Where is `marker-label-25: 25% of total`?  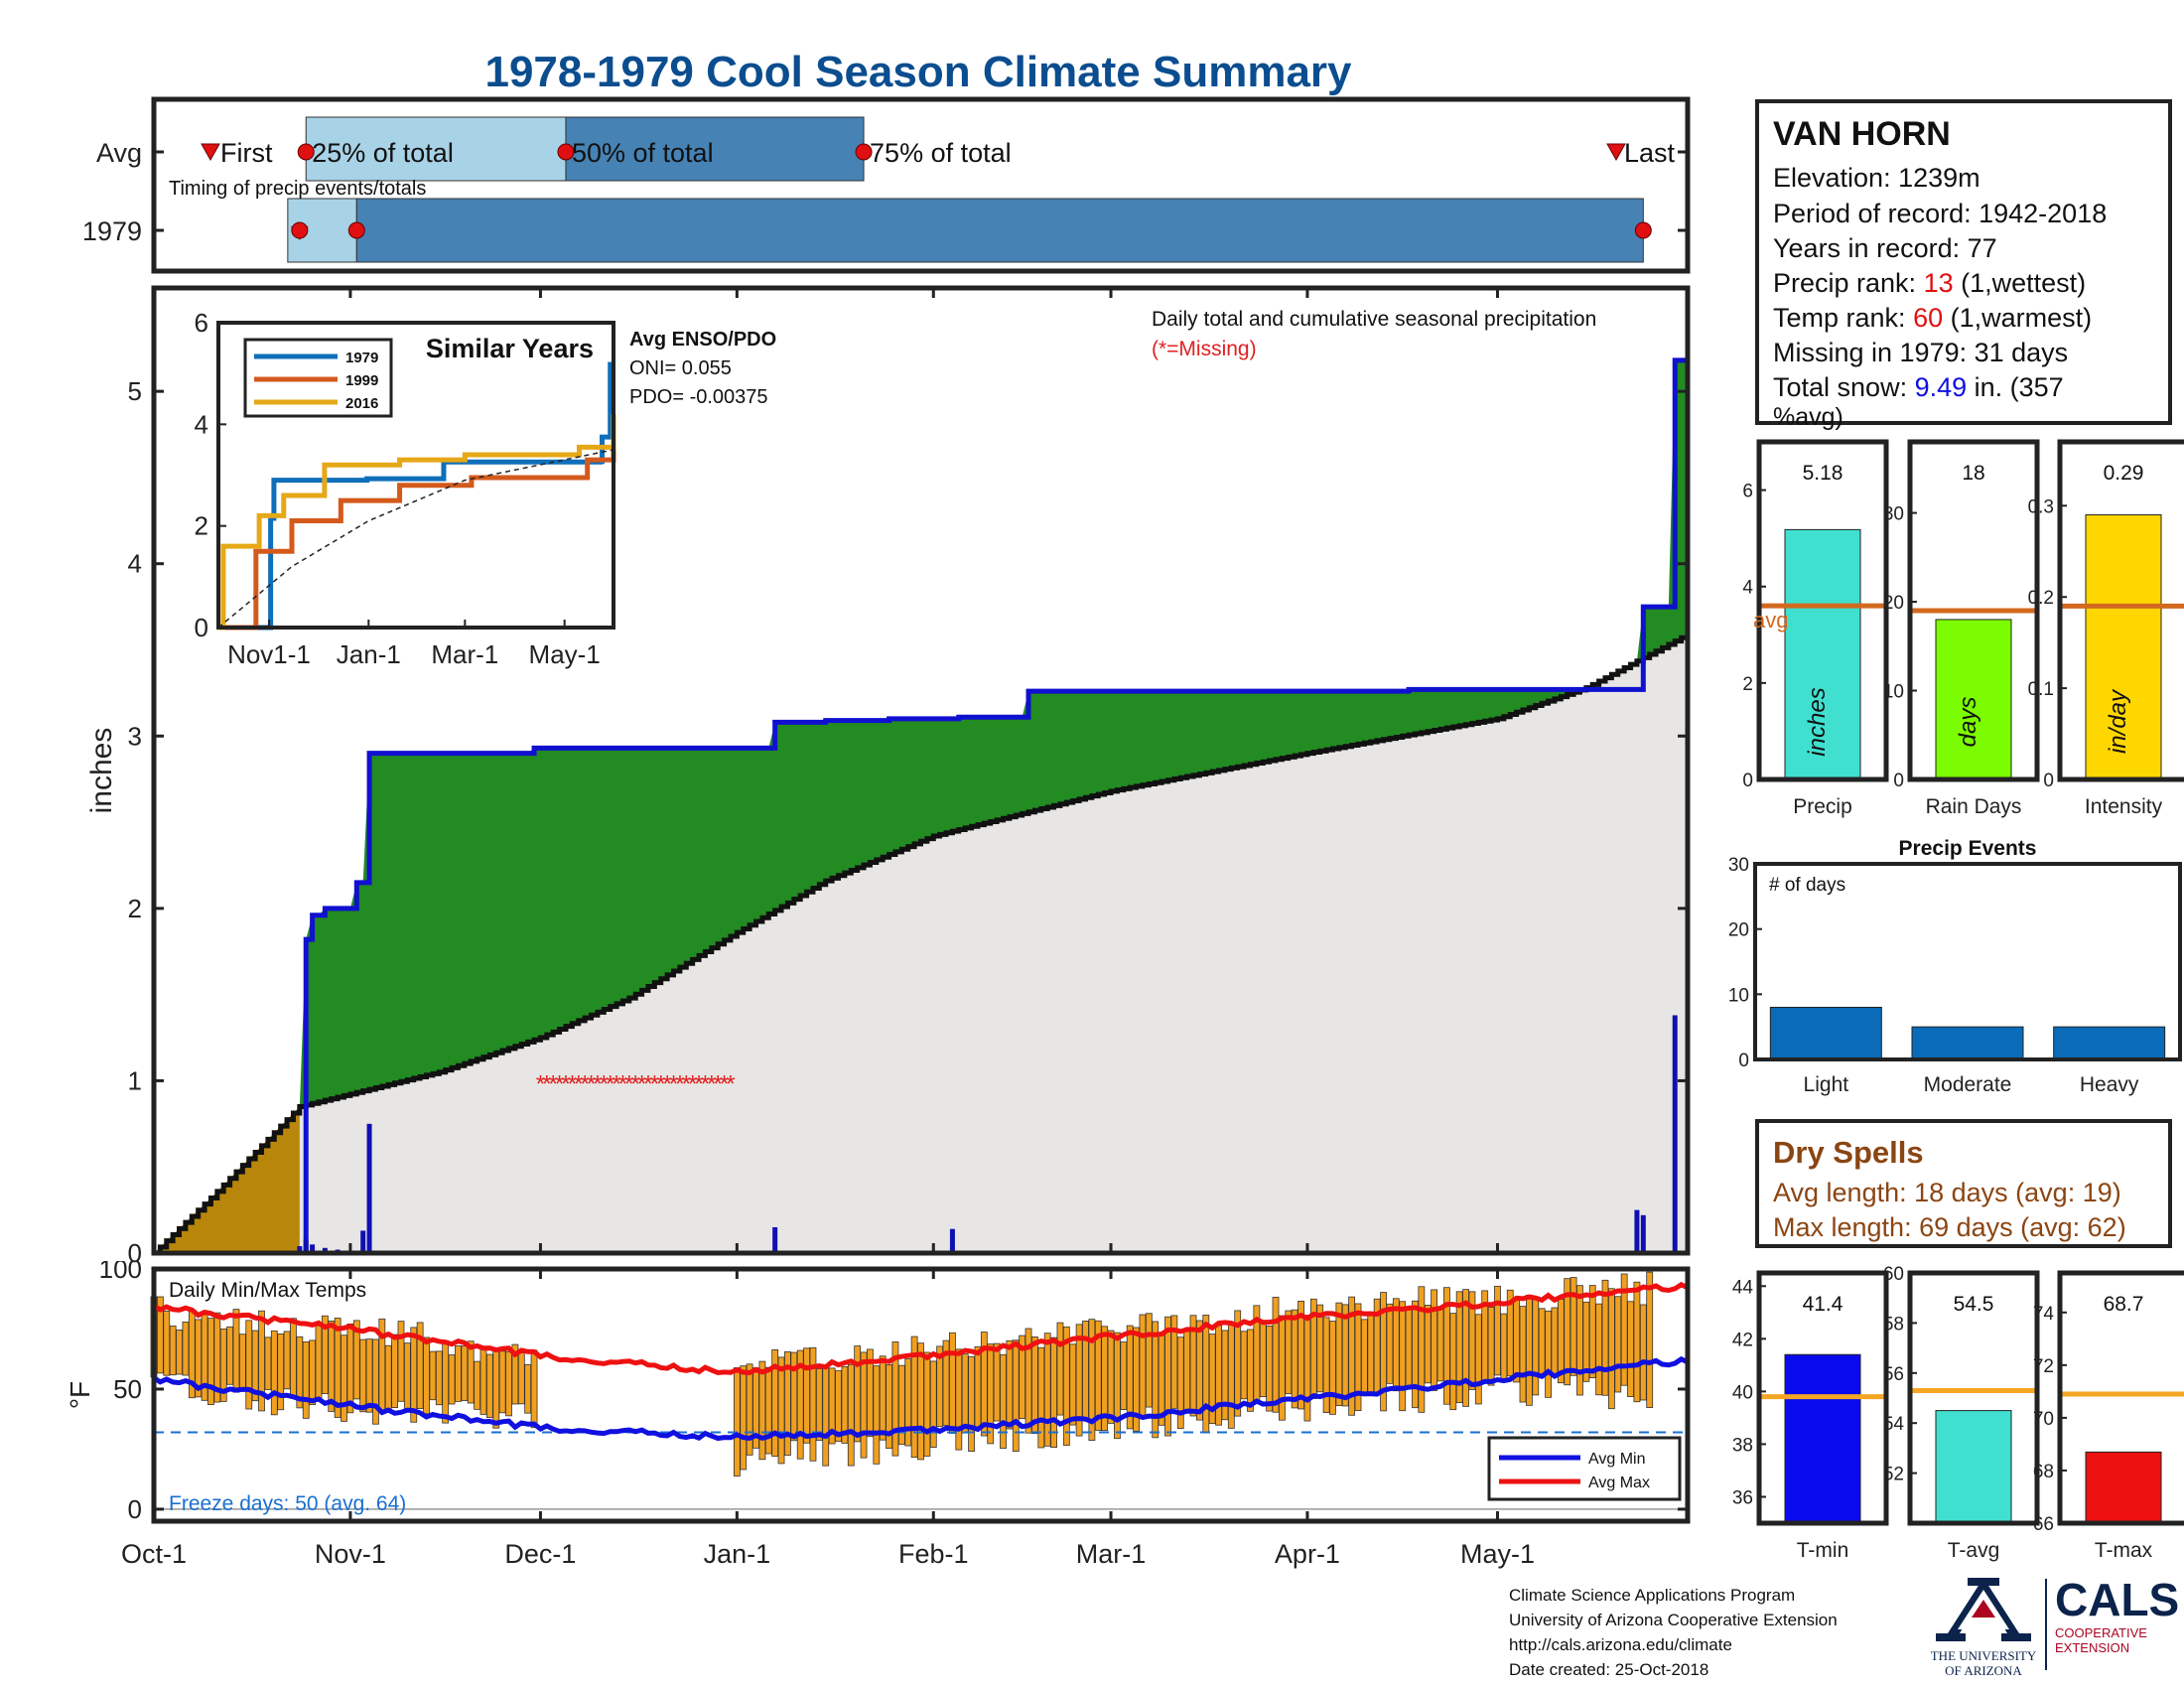 marker-label-25: 25% of total is located at coordinates (383, 153).